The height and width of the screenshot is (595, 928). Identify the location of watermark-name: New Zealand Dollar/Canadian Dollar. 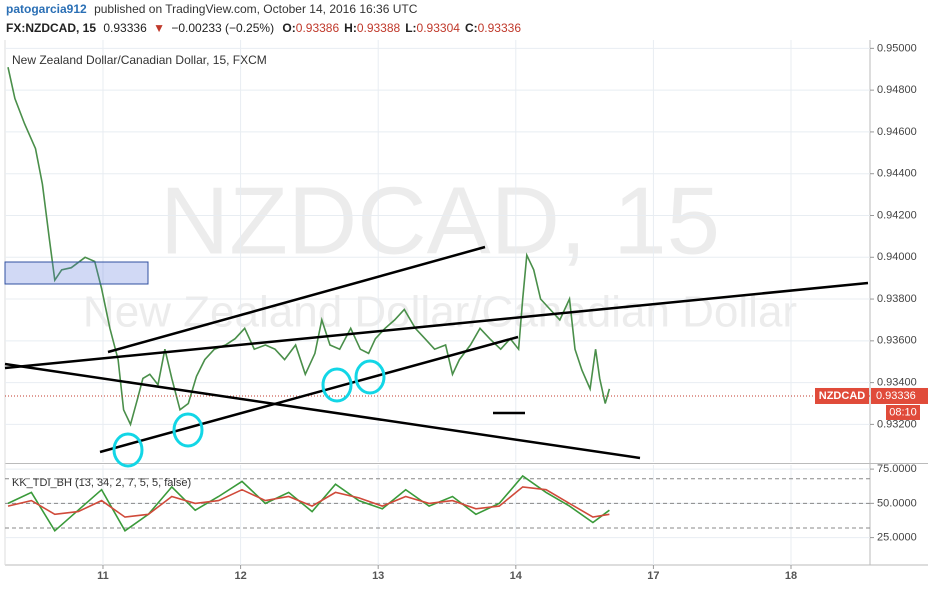
(440, 312).